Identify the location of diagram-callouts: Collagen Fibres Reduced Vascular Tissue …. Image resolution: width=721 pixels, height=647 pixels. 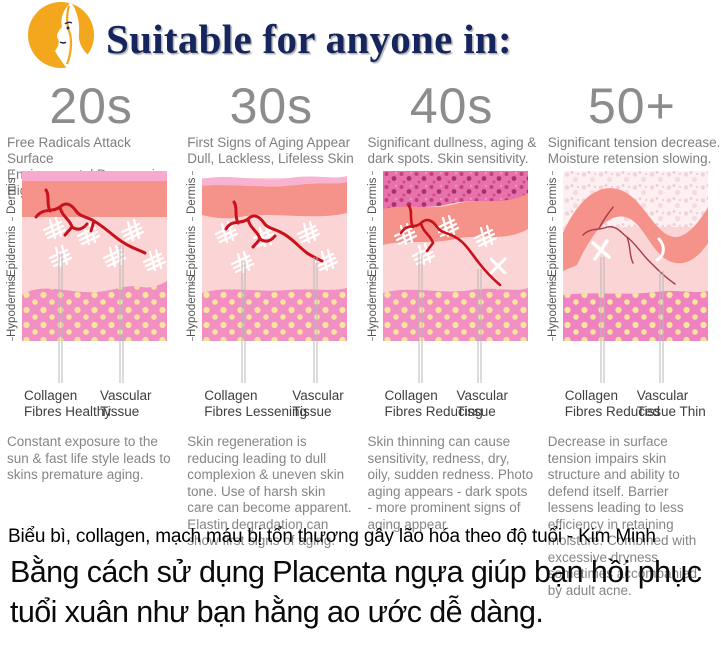
(642, 404).